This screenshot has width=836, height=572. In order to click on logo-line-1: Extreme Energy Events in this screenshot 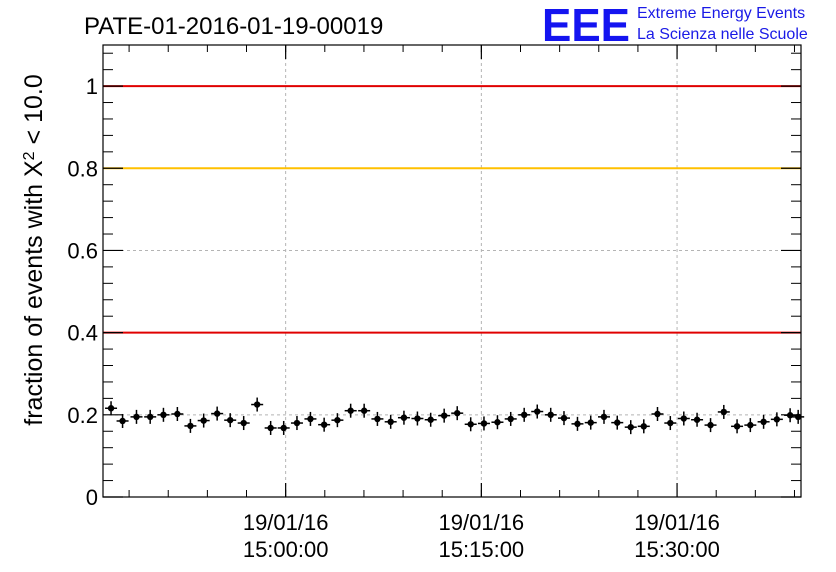, I will do `click(721, 13)`.